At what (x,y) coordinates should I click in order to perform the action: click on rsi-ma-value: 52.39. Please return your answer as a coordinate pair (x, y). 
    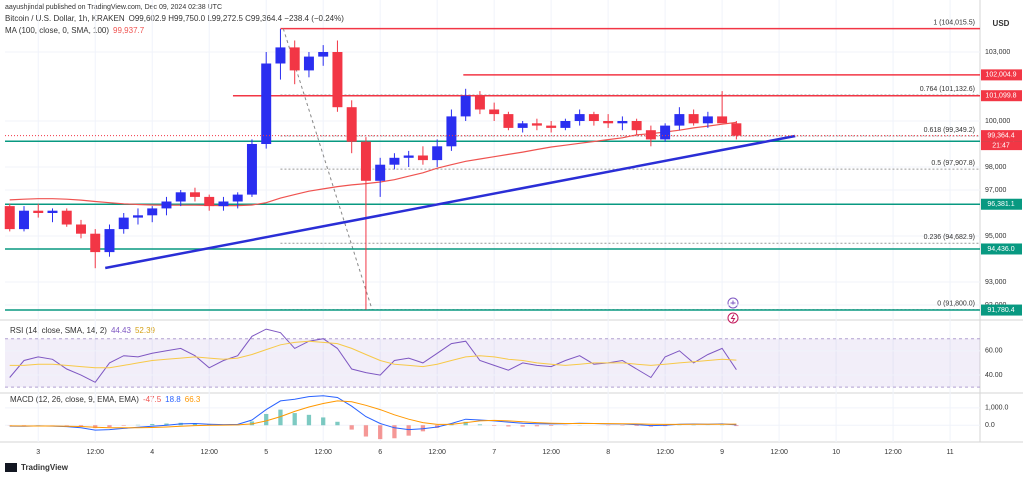
    Looking at the image, I should click on (145, 330).